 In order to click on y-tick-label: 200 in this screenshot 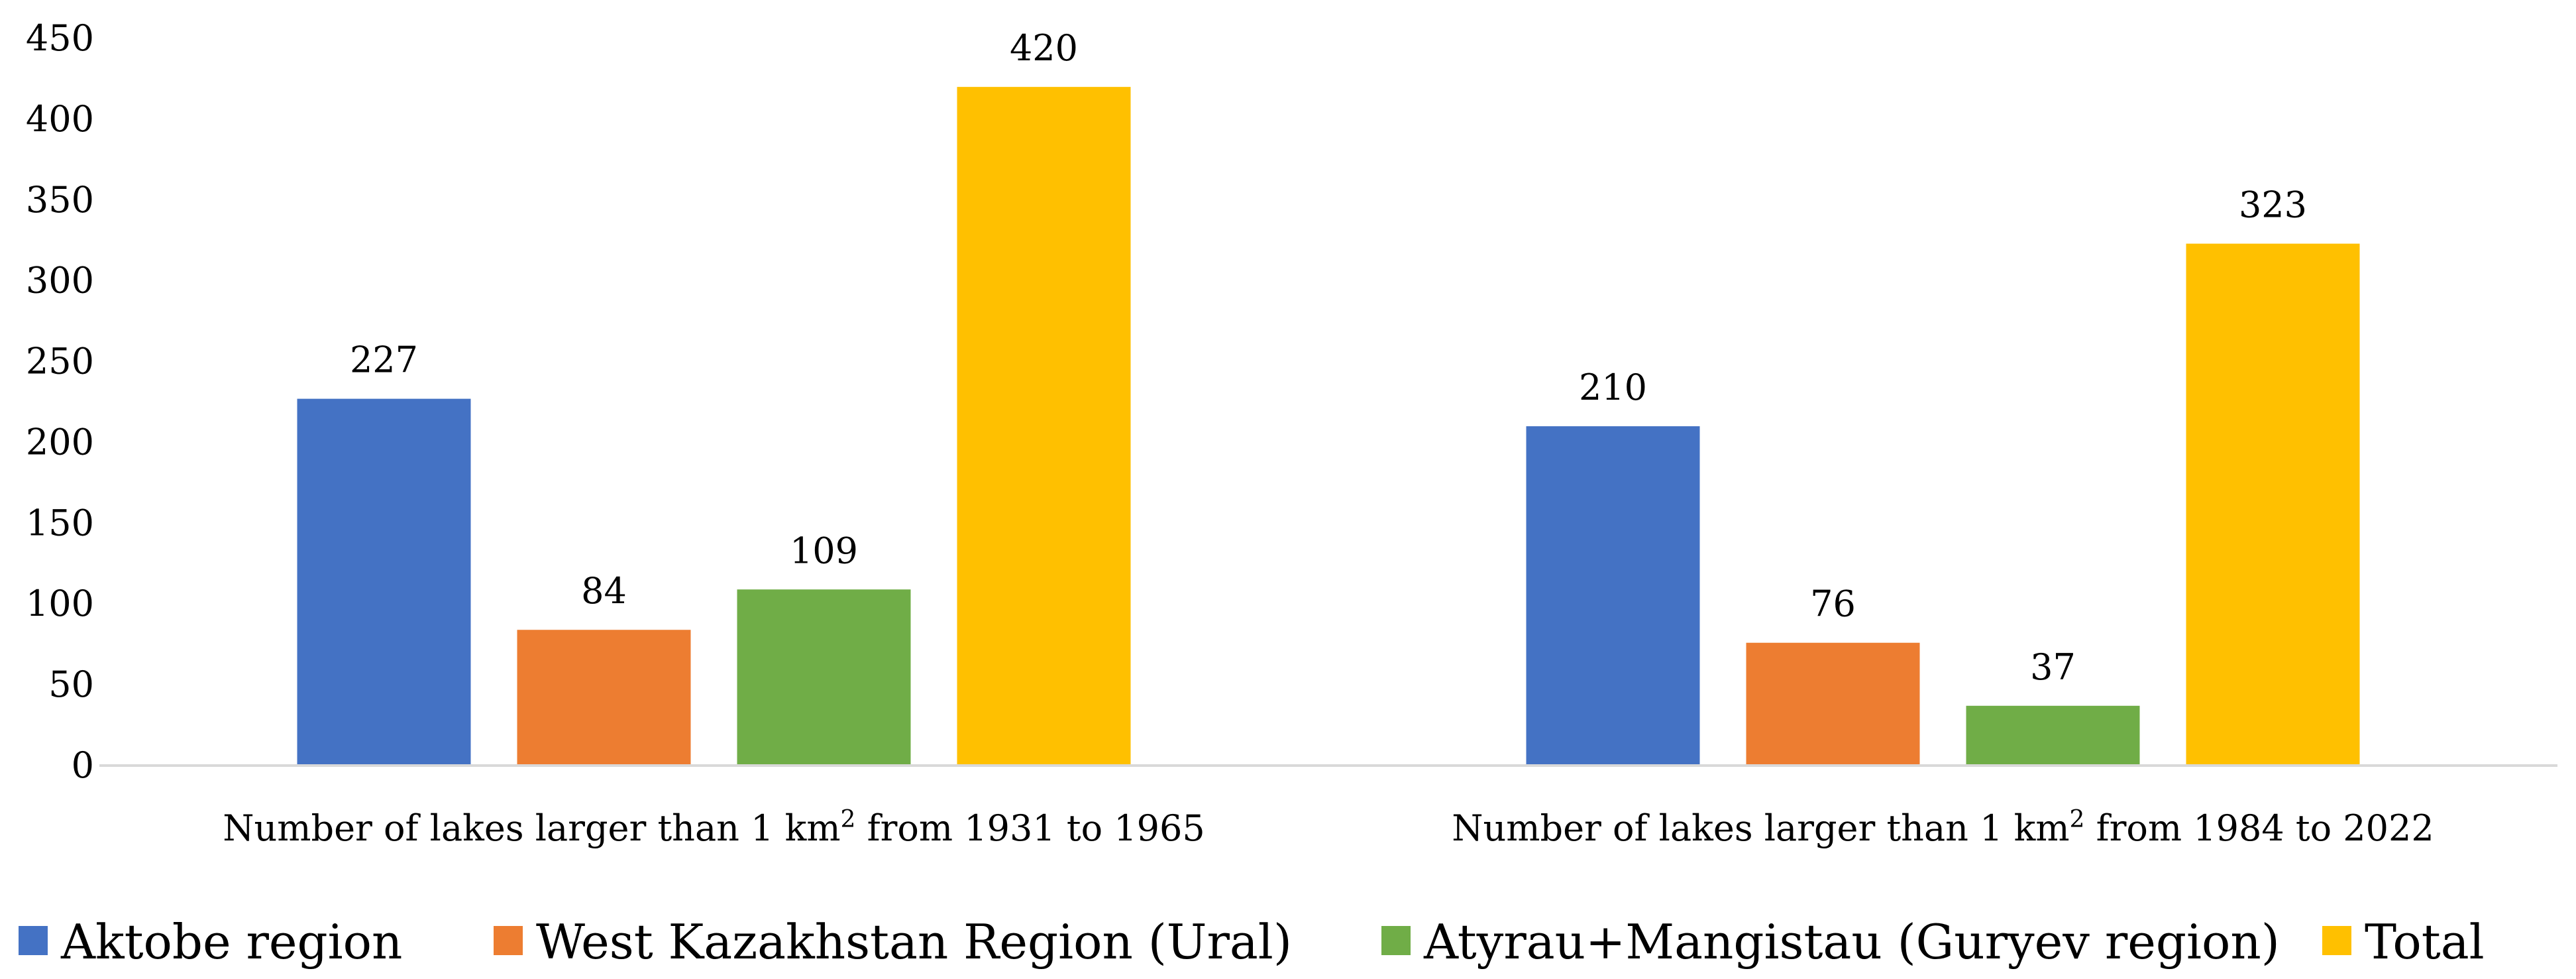, I will do `click(60, 442)`.